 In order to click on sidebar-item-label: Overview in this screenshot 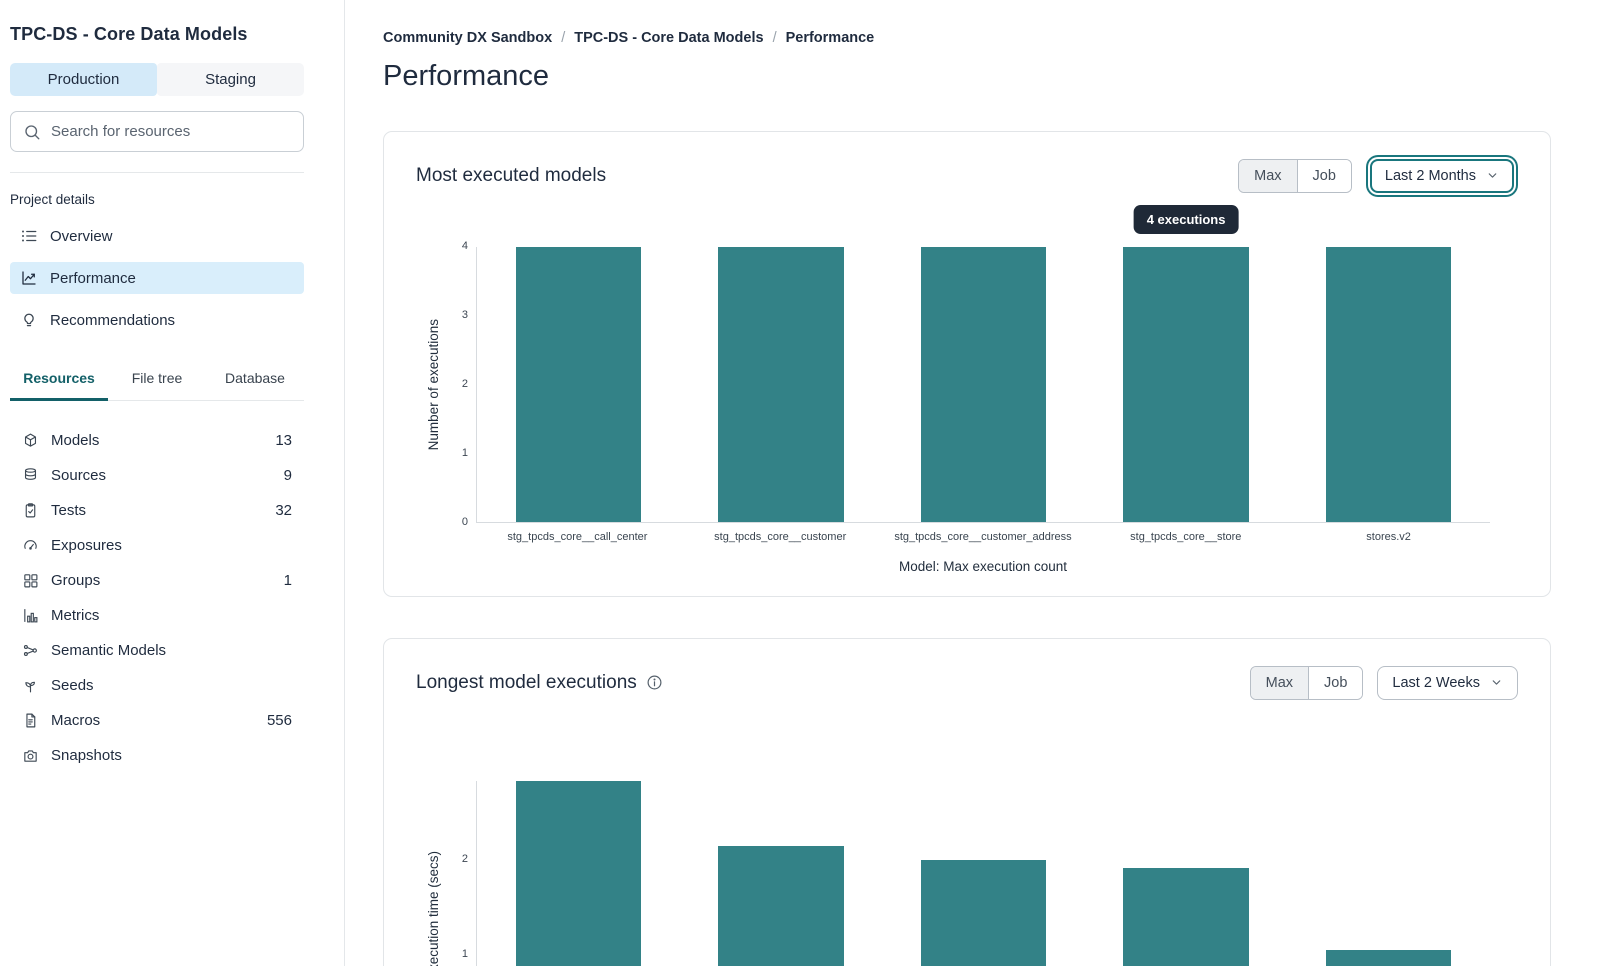, I will do `click(81, 236)`.